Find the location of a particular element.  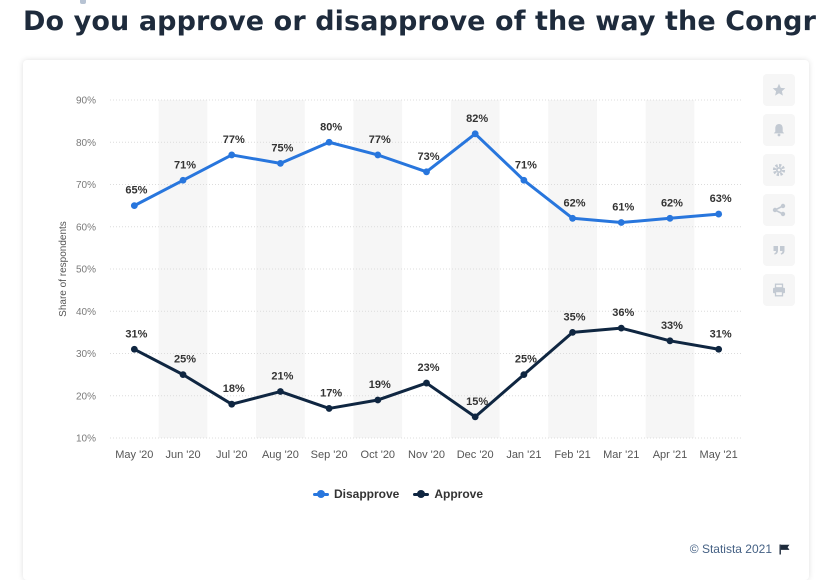

x-tick-label: May '20 is located at coordinates (134, 455).